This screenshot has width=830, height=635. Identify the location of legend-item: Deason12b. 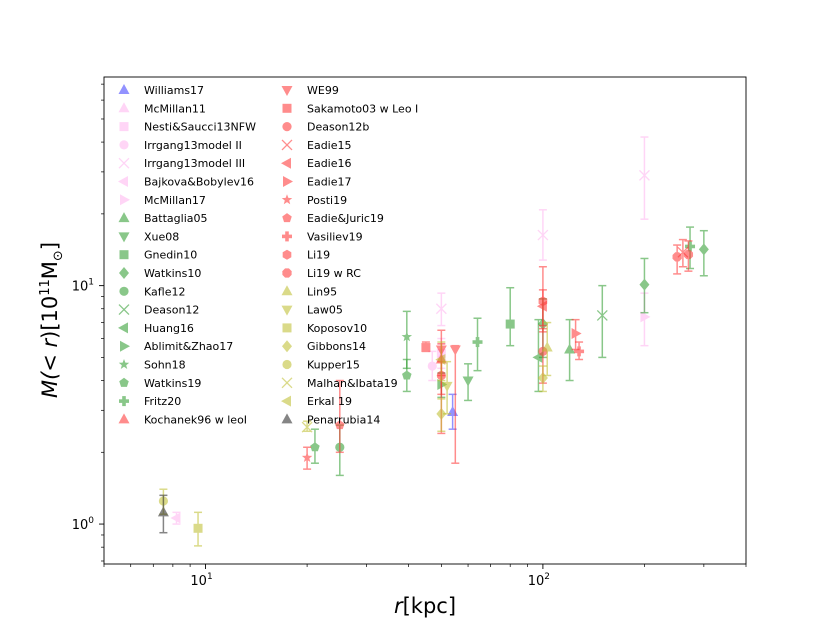
(325, 127).